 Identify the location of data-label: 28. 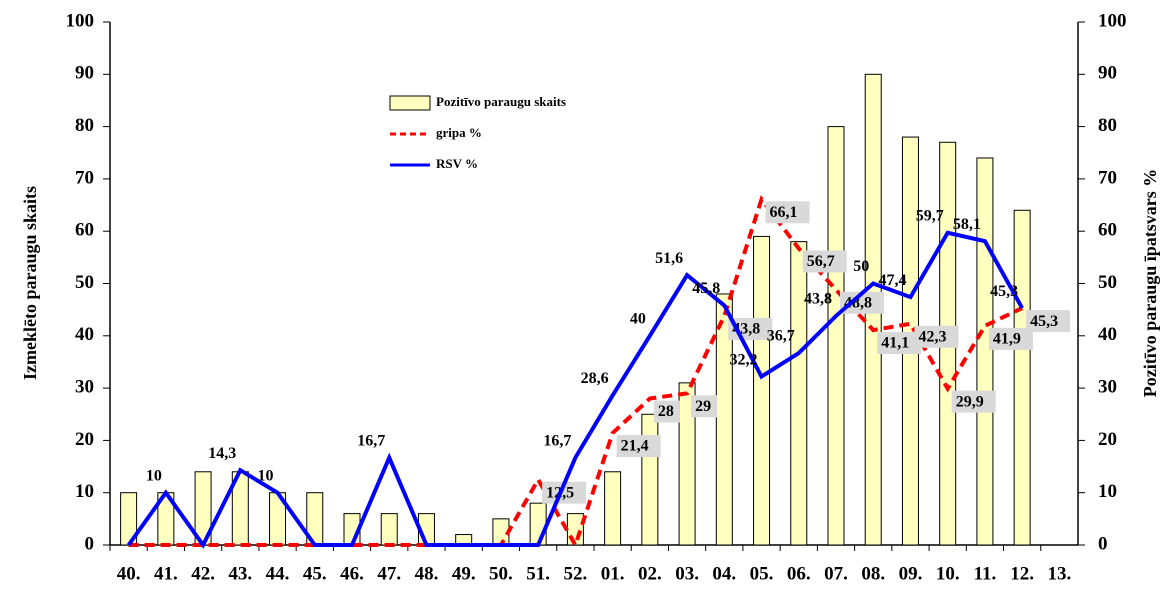
(666, 411).